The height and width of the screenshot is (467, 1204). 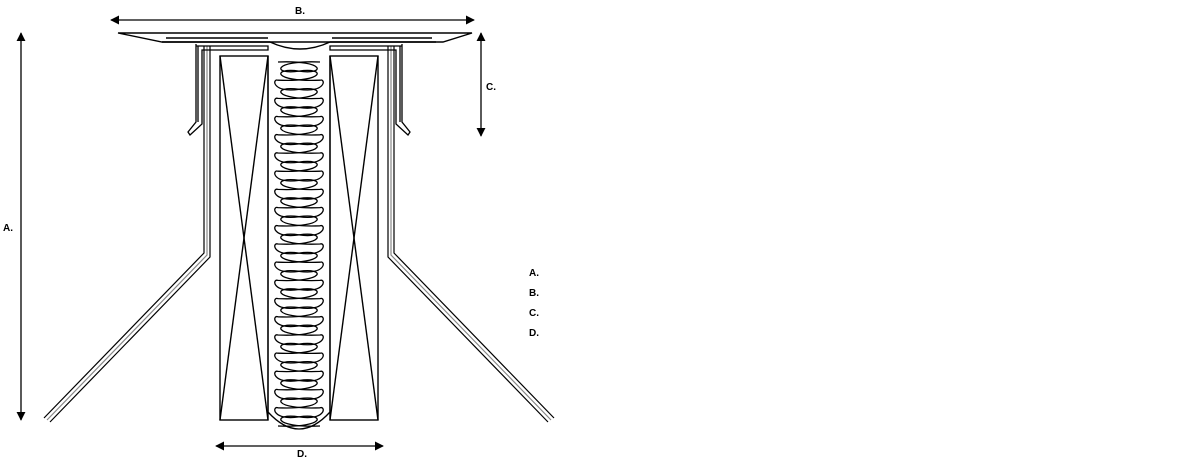 I want to click on insulation-coil-back, so click(x=300, y=244).